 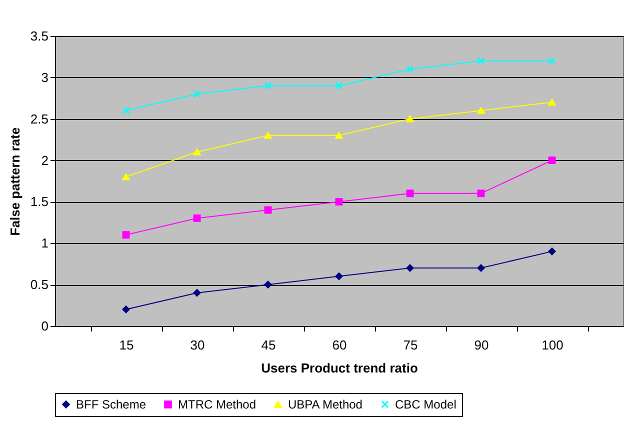 What do you see at coordinates (39, 202) in the screenshot?
I see `y-tick-label: 1.5` at bounding box center [39, 202].